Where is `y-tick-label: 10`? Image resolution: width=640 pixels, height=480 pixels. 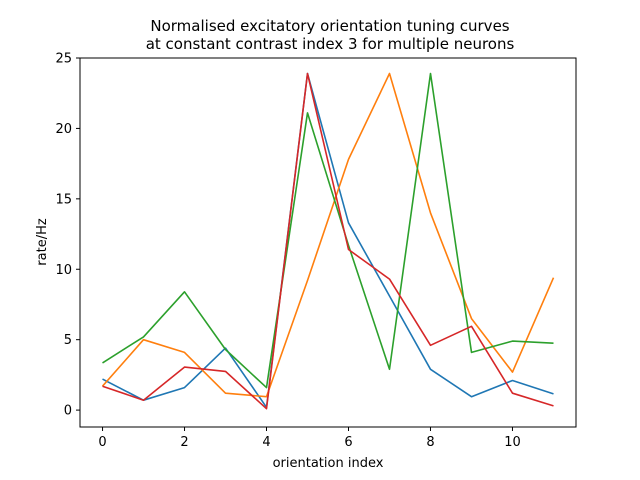
y-tick-label: 10 is located at coordinates (63, 270).